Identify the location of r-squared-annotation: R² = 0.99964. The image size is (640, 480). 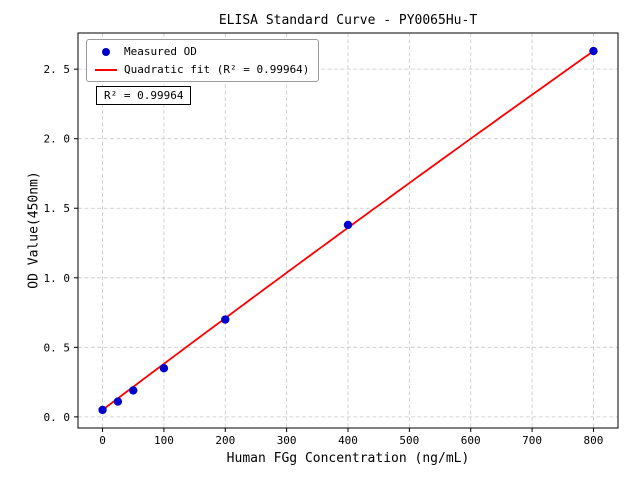
(144, 95).